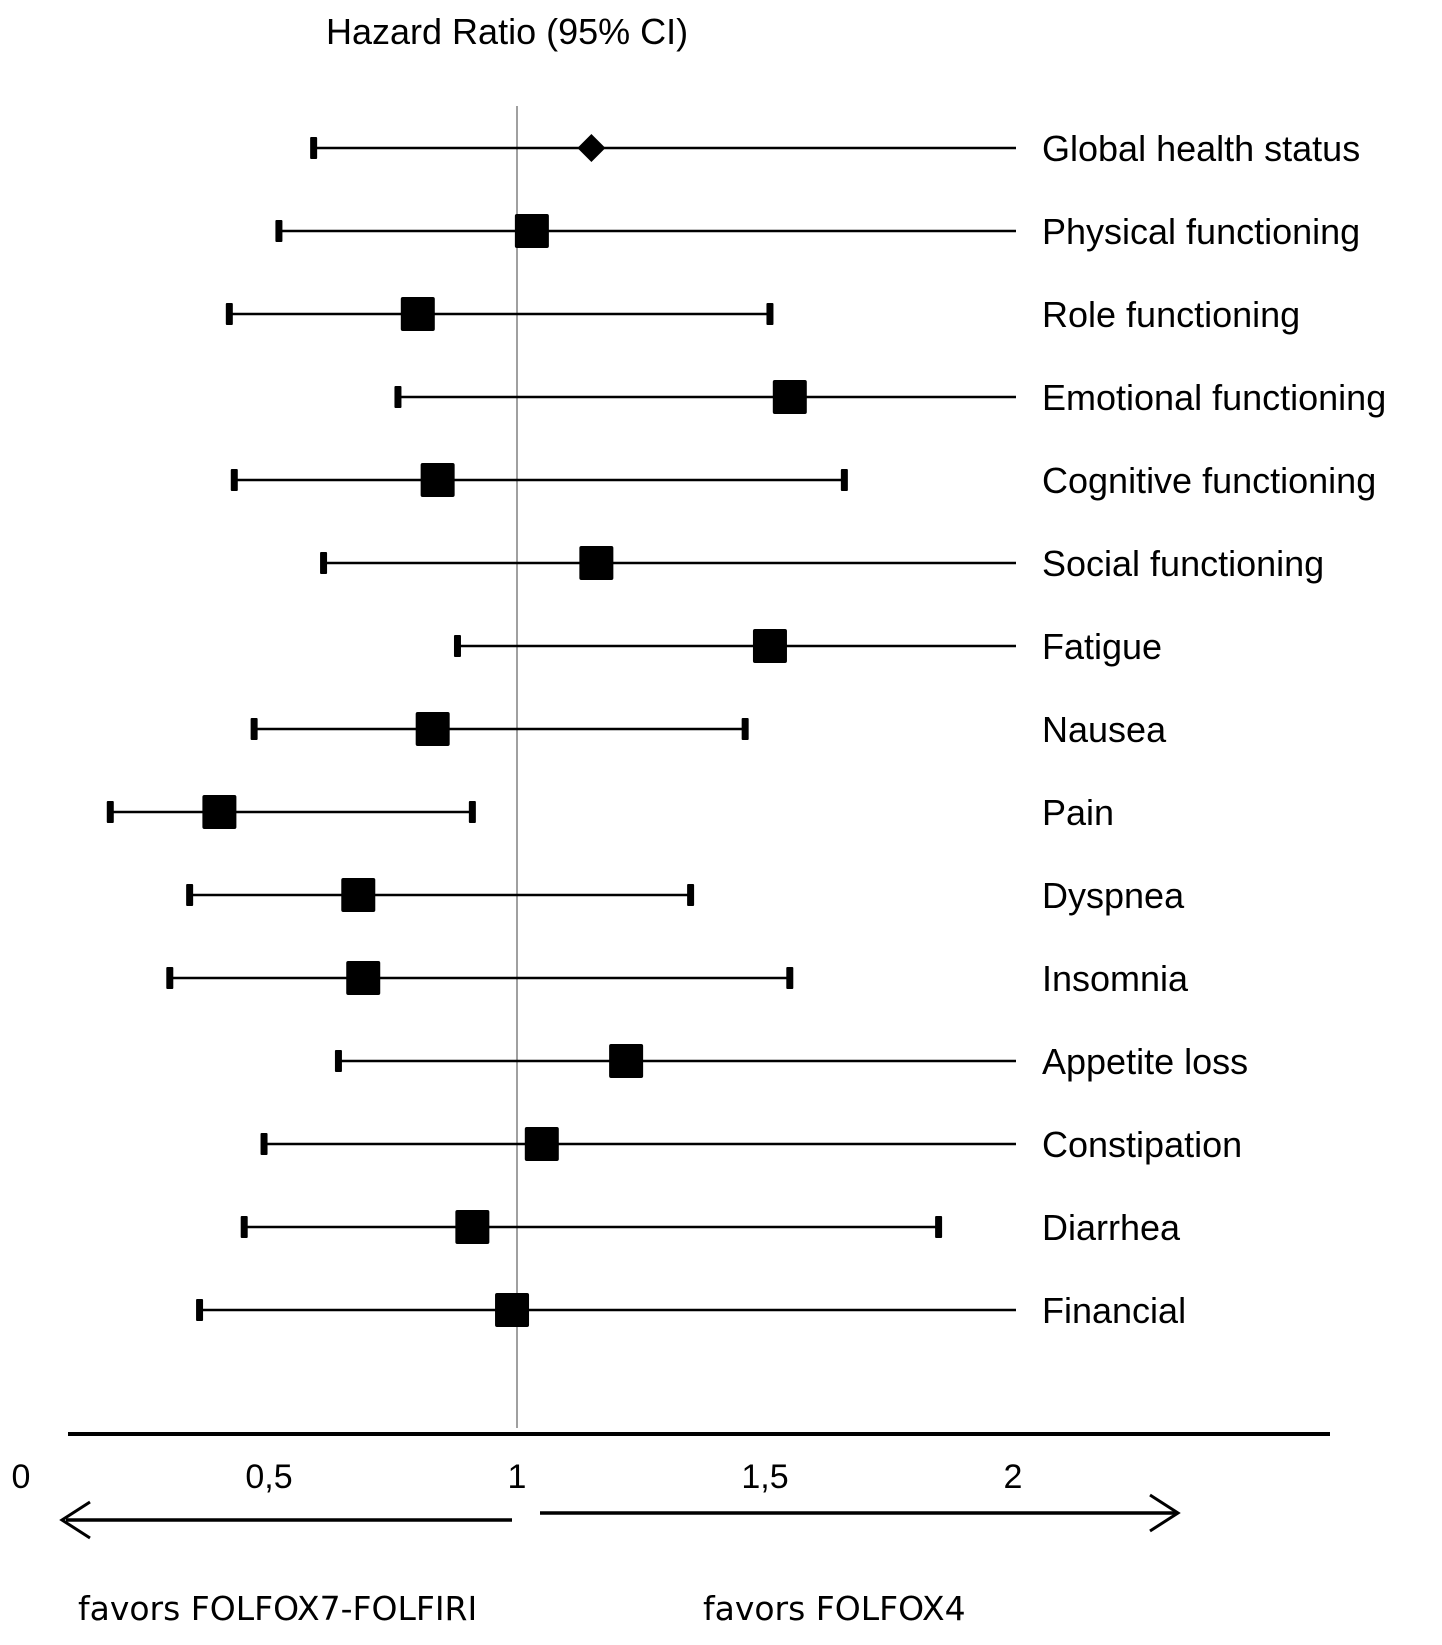  Describe the element at coordinates (835, 148) in the screenshot. I see `forest-row: Global health status` at that location.